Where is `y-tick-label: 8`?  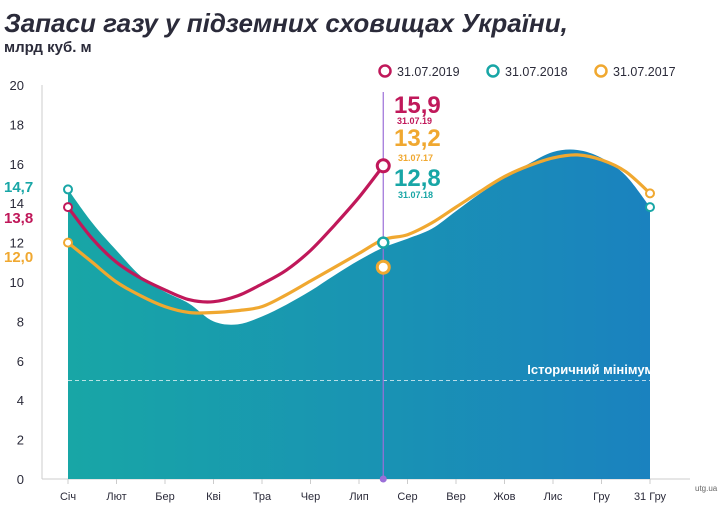 y-tick-label: 8 is located at coordinates (20, 321).